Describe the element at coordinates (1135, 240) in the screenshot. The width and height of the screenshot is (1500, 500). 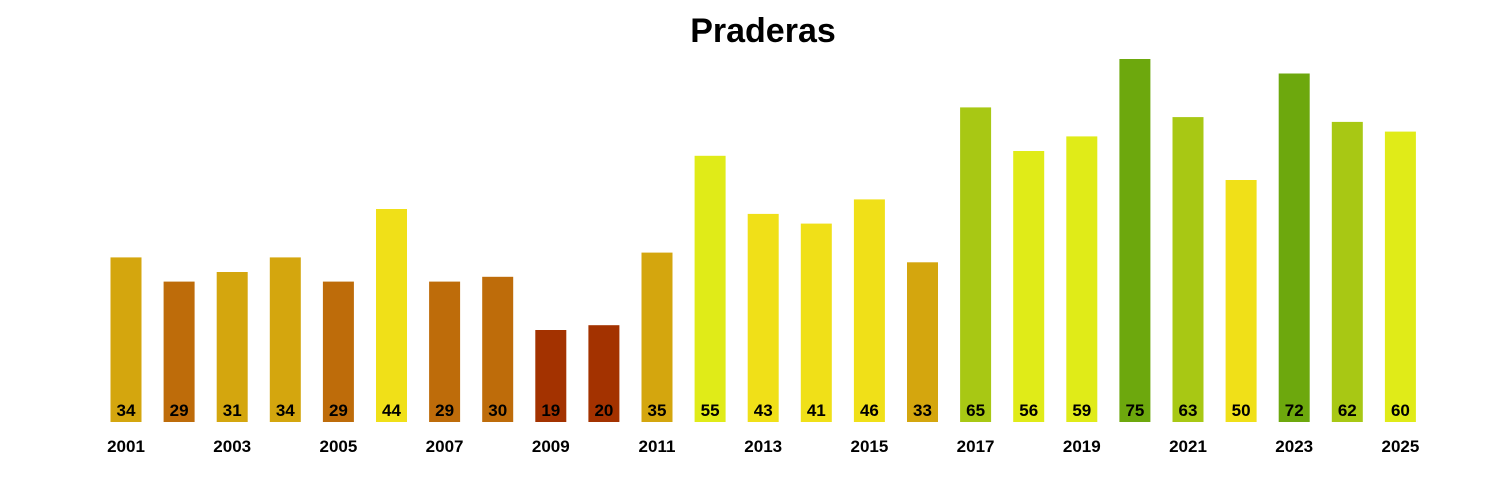
I see `bar-2020` at that location.